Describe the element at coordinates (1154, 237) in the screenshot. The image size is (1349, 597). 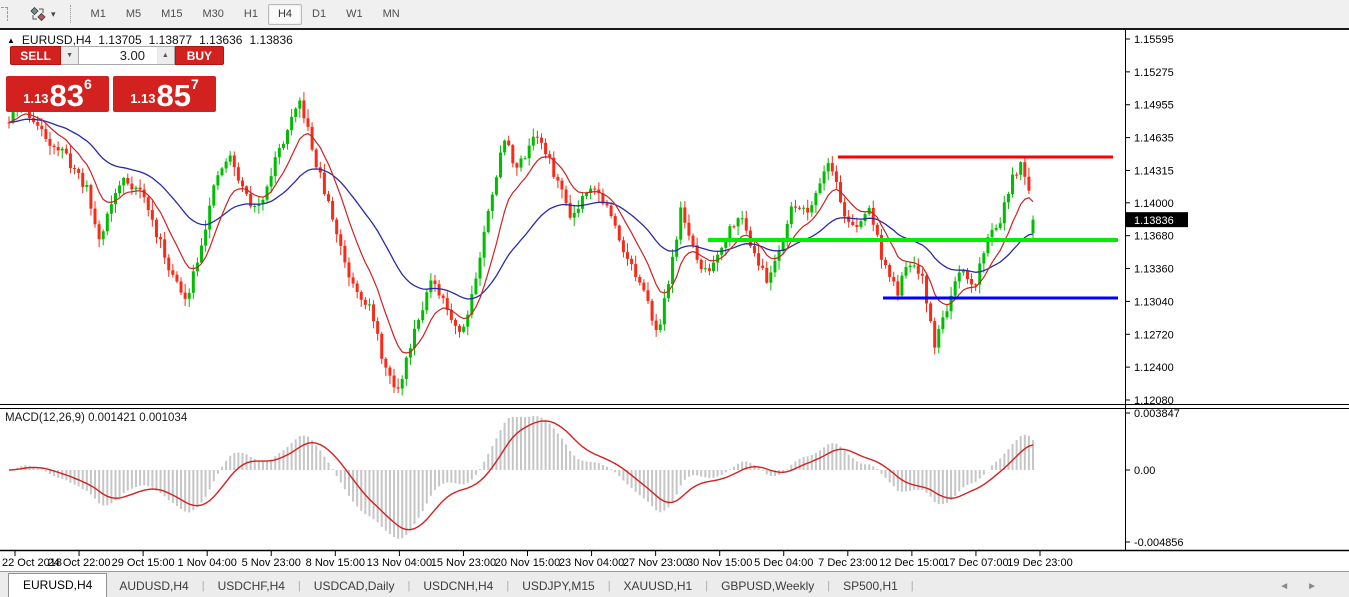
I see `svg-text: 1.13680` at that location.